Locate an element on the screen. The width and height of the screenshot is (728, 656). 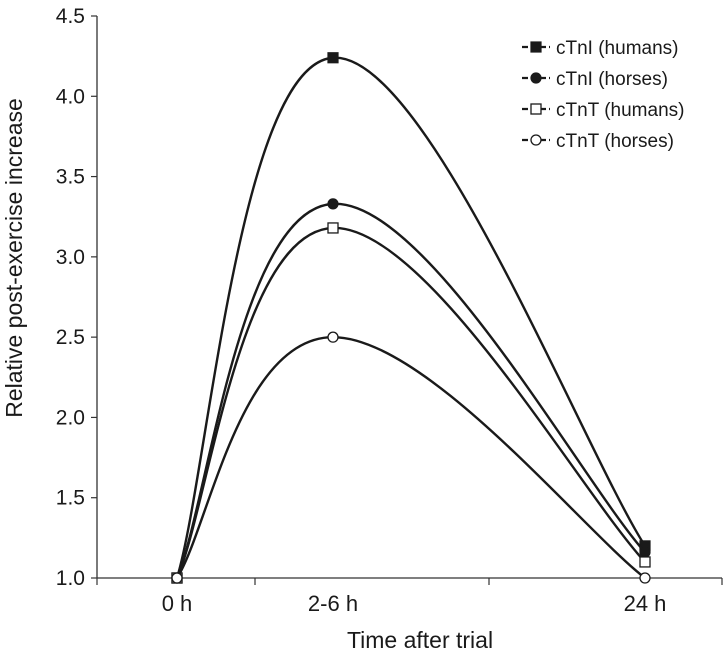
legend-item: cTnI (humans) is located at coordinates (600, 48).